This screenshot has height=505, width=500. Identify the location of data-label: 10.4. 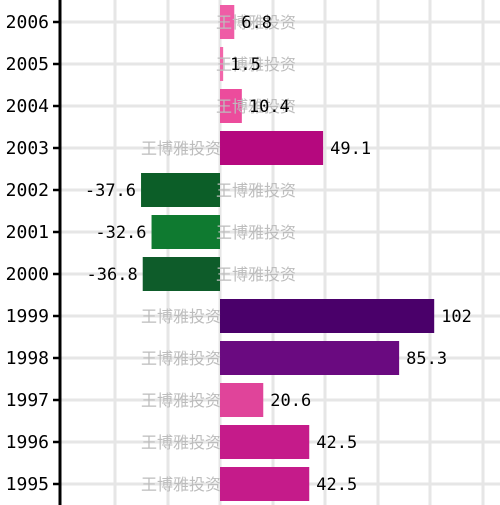
(269, 107).